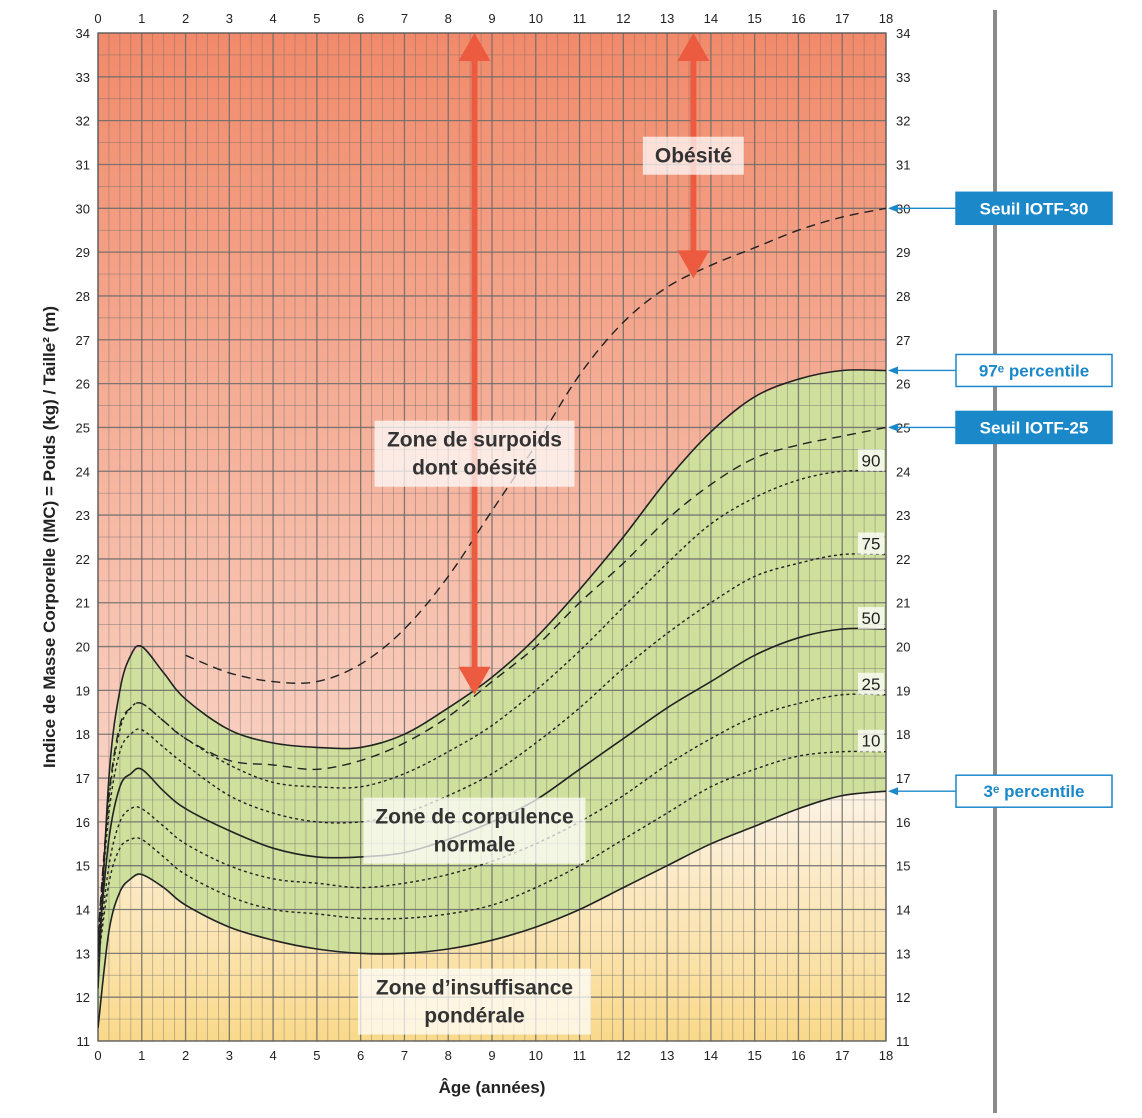 This screenshot has width=1142, height=1118. What do you see at coordinates (903, 1041) in the screenshot?
I see `y-tick-right: 11` at bounding box center [903, 1041].